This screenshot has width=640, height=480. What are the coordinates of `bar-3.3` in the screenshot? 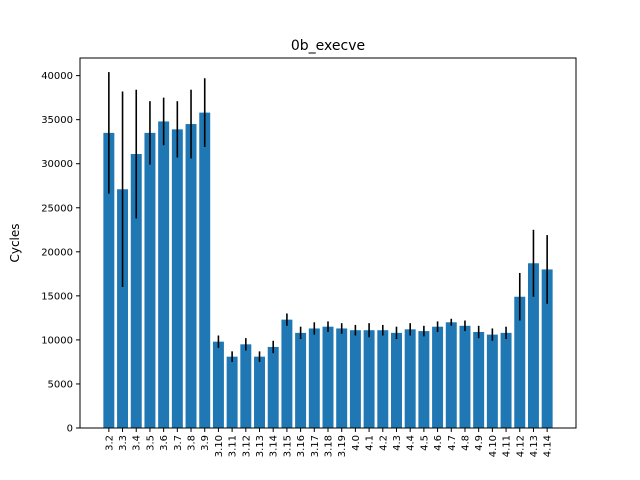 It's located at (123, 308).